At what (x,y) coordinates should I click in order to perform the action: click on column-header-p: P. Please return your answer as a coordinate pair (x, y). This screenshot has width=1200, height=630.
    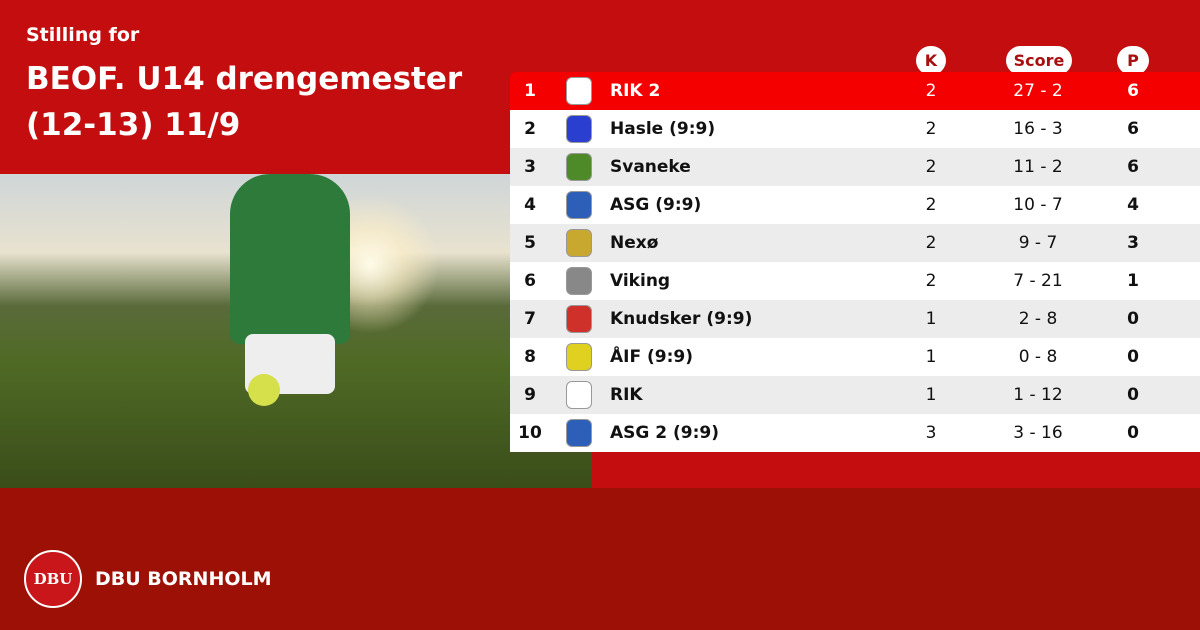
    Looking at the image, I should click on (1133, 60).